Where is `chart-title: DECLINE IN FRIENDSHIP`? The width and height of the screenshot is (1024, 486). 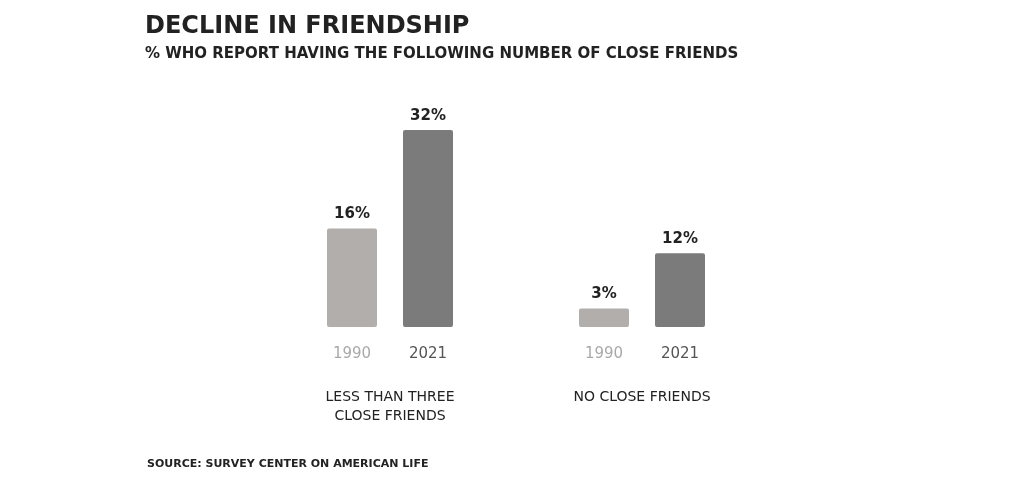
chart-title: DECLINE IN FRIENDSHIP is located at coordinates (307, 25).